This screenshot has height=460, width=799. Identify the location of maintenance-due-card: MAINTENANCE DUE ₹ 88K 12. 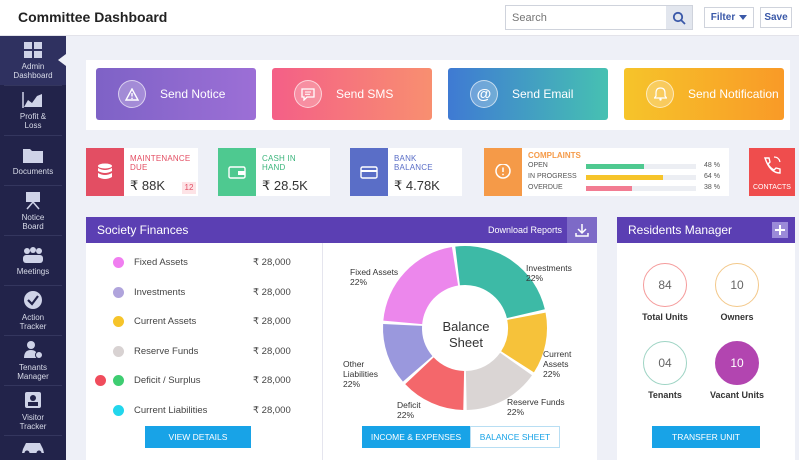
(142, 172).